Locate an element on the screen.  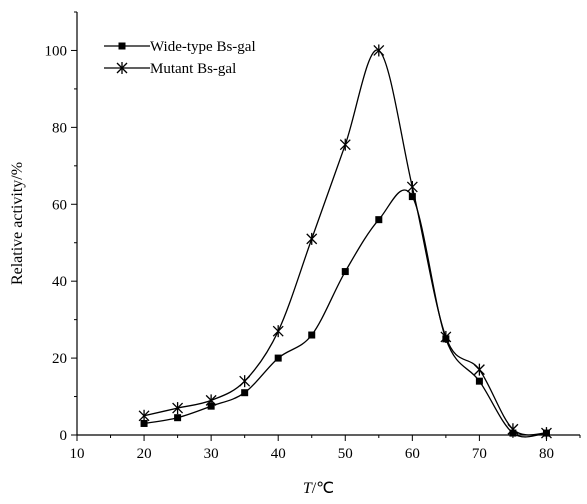
y-tick-label: 80 is located at coordinates (59, 128).